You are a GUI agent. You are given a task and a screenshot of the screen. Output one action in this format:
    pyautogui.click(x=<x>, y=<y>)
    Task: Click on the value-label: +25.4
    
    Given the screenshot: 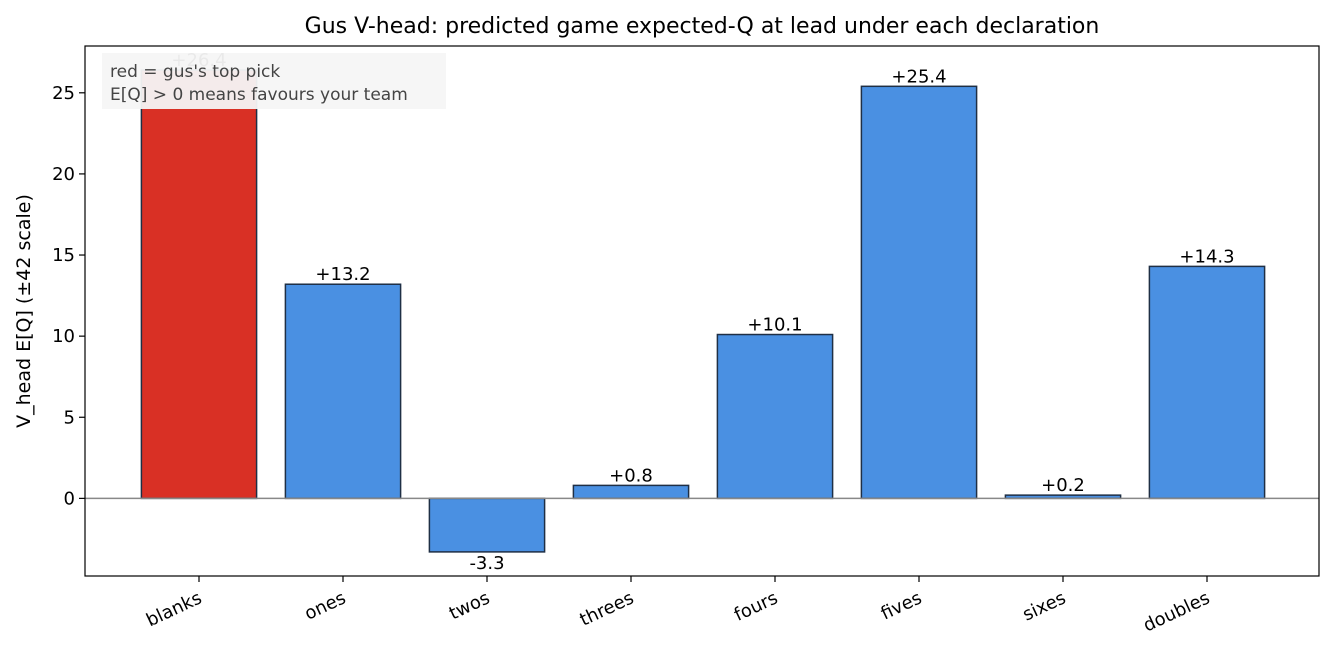 What is the action you would take?
    pyautogui.click(x=918, y=76)
    